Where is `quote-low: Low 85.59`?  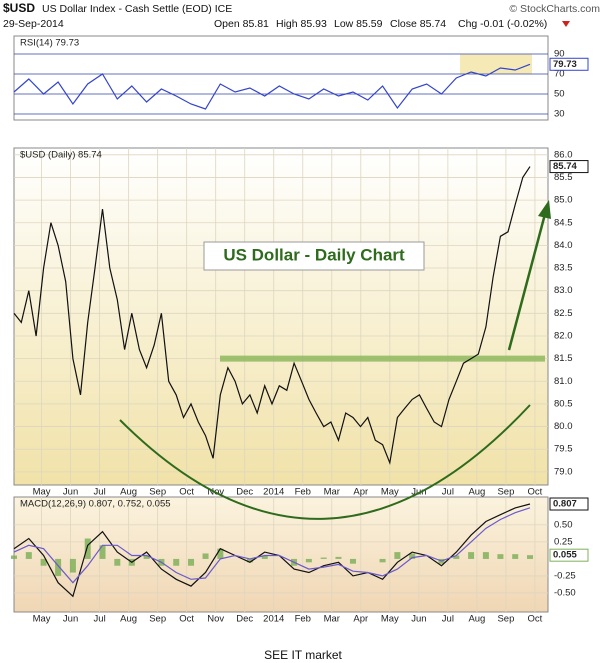
quote-low: Low 85.59 is located at coordinates (358, 24).